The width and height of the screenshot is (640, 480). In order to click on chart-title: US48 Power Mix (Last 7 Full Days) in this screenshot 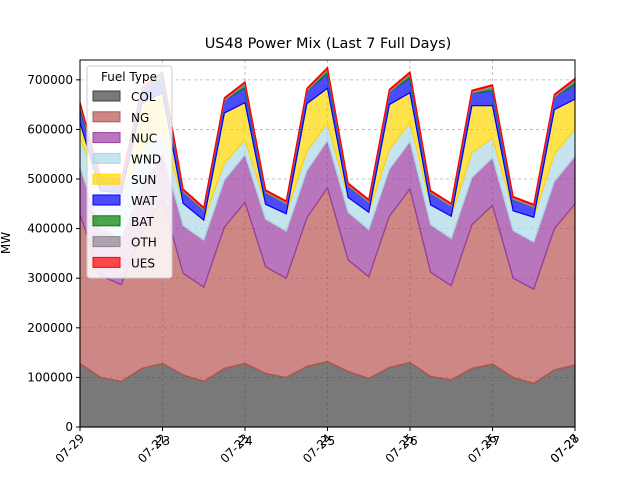, I will do `click(328, 44)`.